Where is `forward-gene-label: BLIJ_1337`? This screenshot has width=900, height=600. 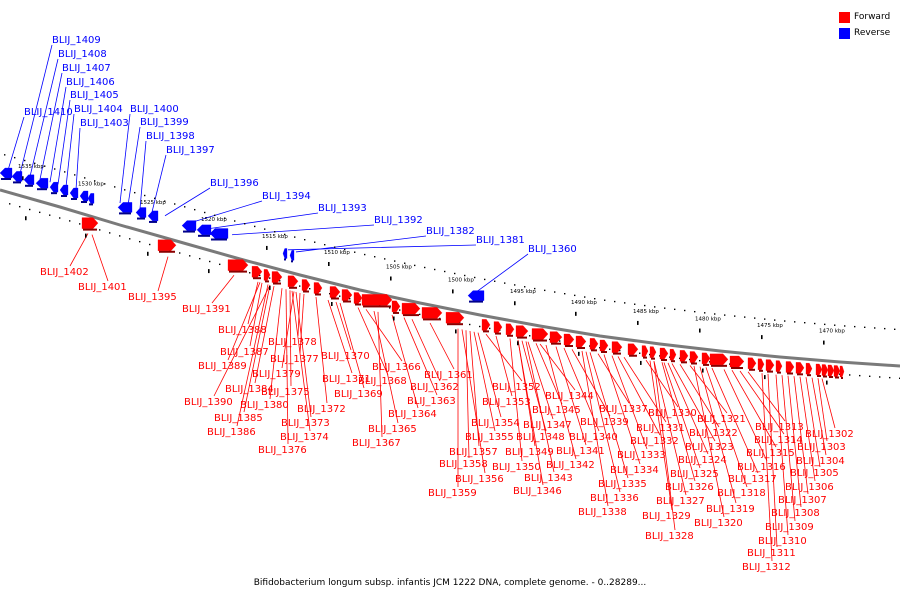
forward-gene-label: BLIJ_1337 is located at coordinates (623, 409).